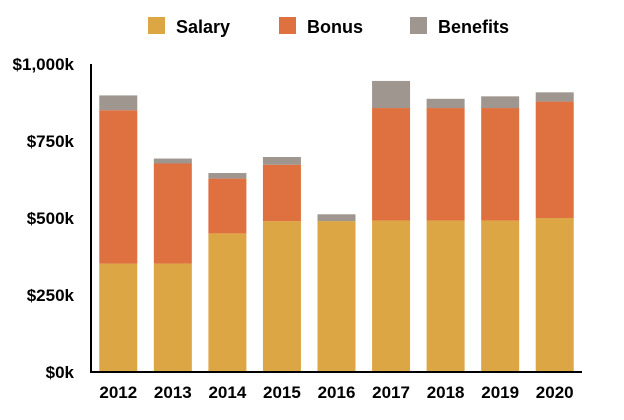 The image size is (624, 420). I want to click on legend-swatch-bonus, so click(287, 25).